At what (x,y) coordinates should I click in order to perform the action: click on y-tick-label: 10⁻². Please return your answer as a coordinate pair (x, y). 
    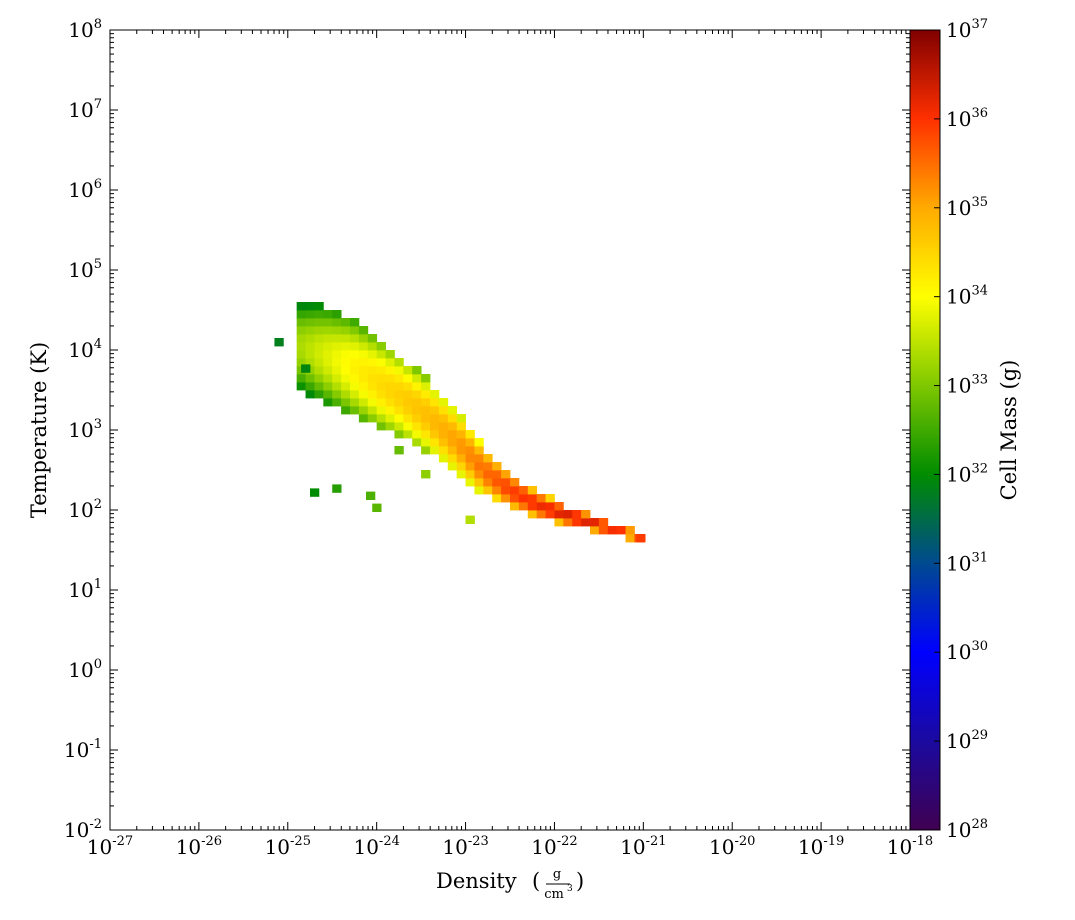
    Looking at the image, I should click on (83, 829).